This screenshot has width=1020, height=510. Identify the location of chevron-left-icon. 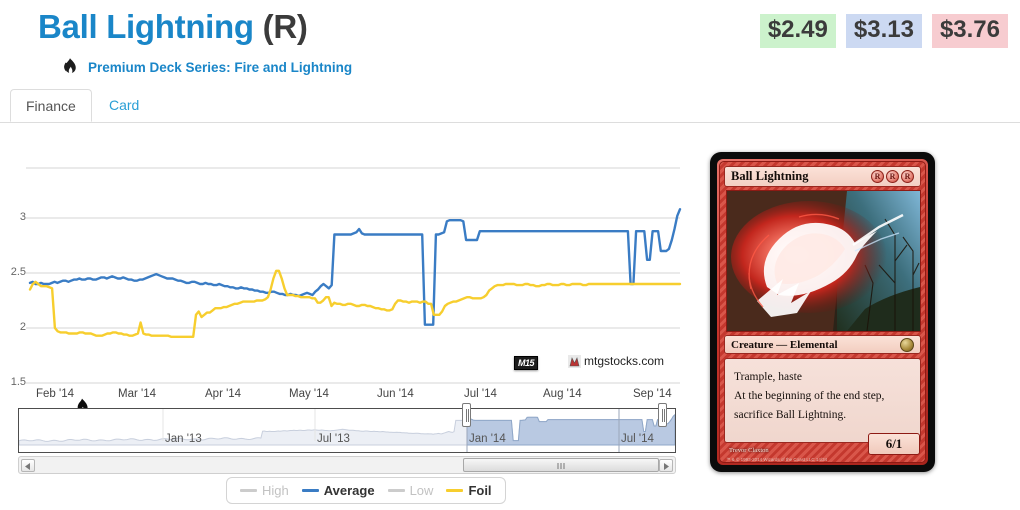
(27, 466).